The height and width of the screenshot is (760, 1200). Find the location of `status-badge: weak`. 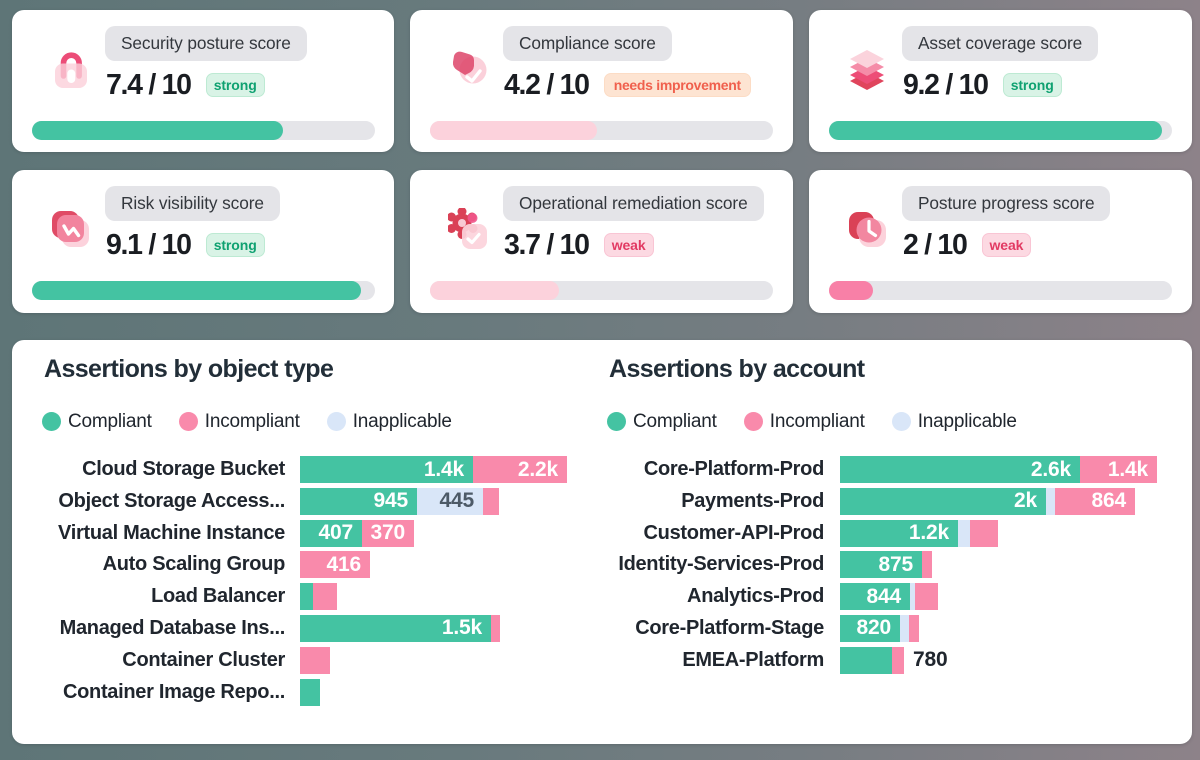

status-badge: weak is located at coordinates (628, 245).